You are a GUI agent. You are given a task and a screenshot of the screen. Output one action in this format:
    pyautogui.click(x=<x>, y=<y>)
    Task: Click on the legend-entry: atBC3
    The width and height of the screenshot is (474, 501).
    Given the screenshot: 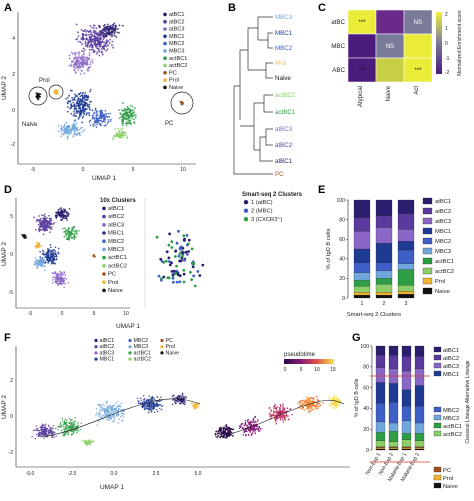 What is the action you would take?
    pyautogui.click(x=116, y=225)
    